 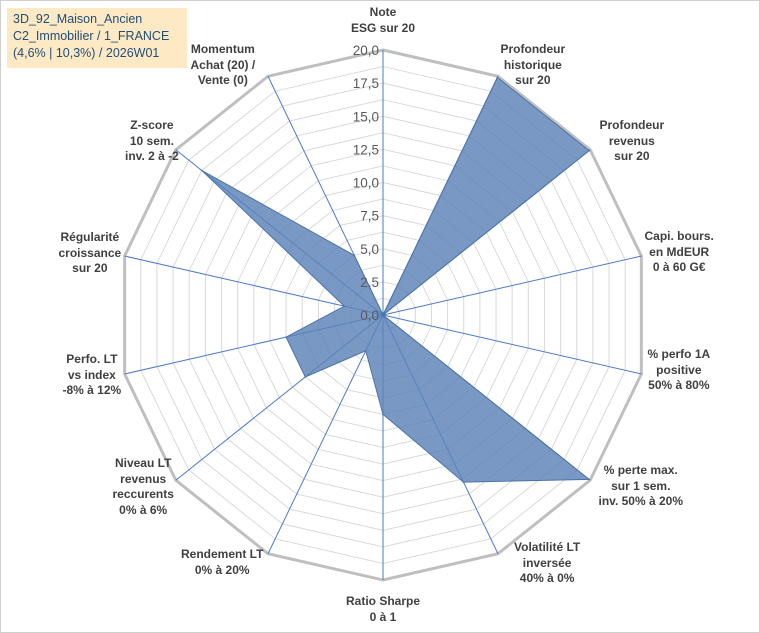 I want to click on axis-label-line: Régularité, so click(x=90, y=237).